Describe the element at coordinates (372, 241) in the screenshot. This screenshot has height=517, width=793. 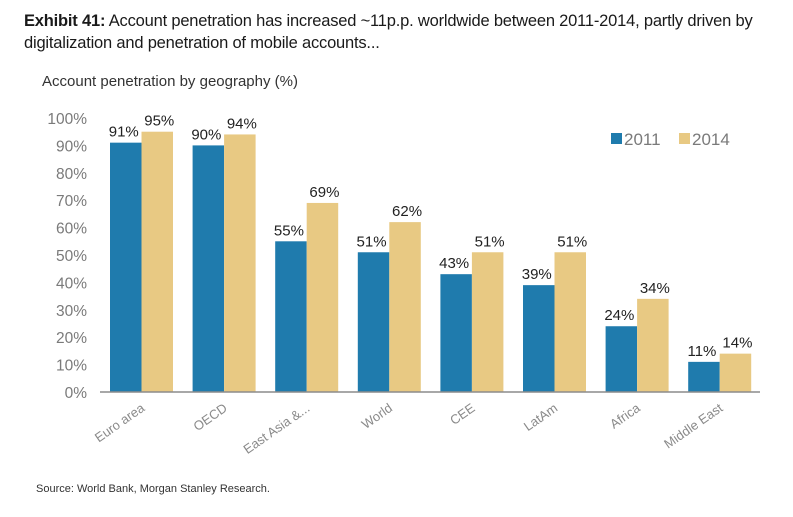
I see `data-label-2011: 51%` at that location.